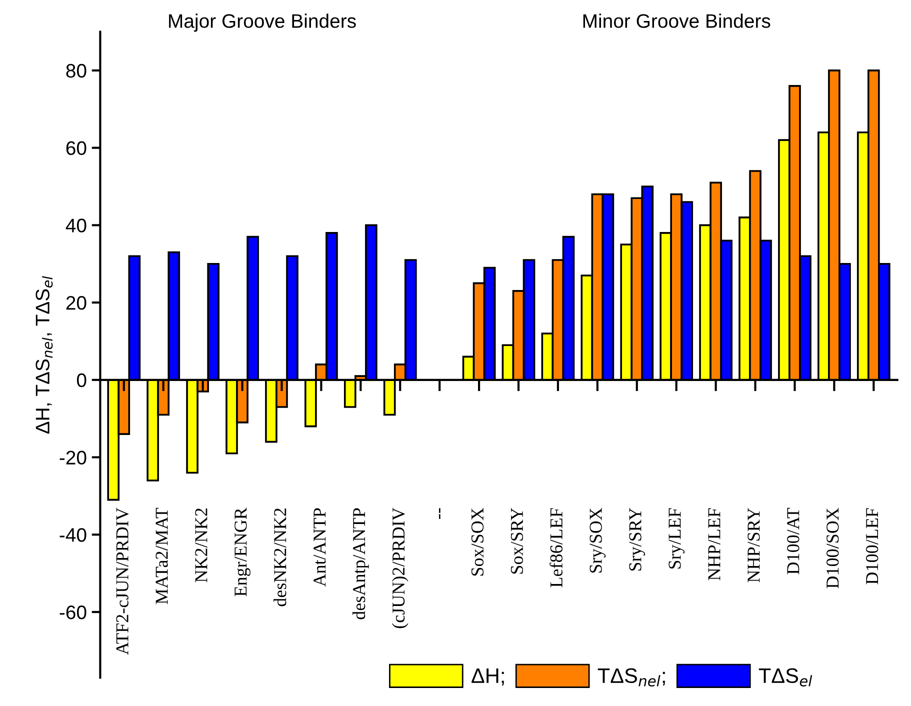 This screenshot has height=706, width=911. I want to click on x-tick-label: Ant/ANTP, so click(320, 547).